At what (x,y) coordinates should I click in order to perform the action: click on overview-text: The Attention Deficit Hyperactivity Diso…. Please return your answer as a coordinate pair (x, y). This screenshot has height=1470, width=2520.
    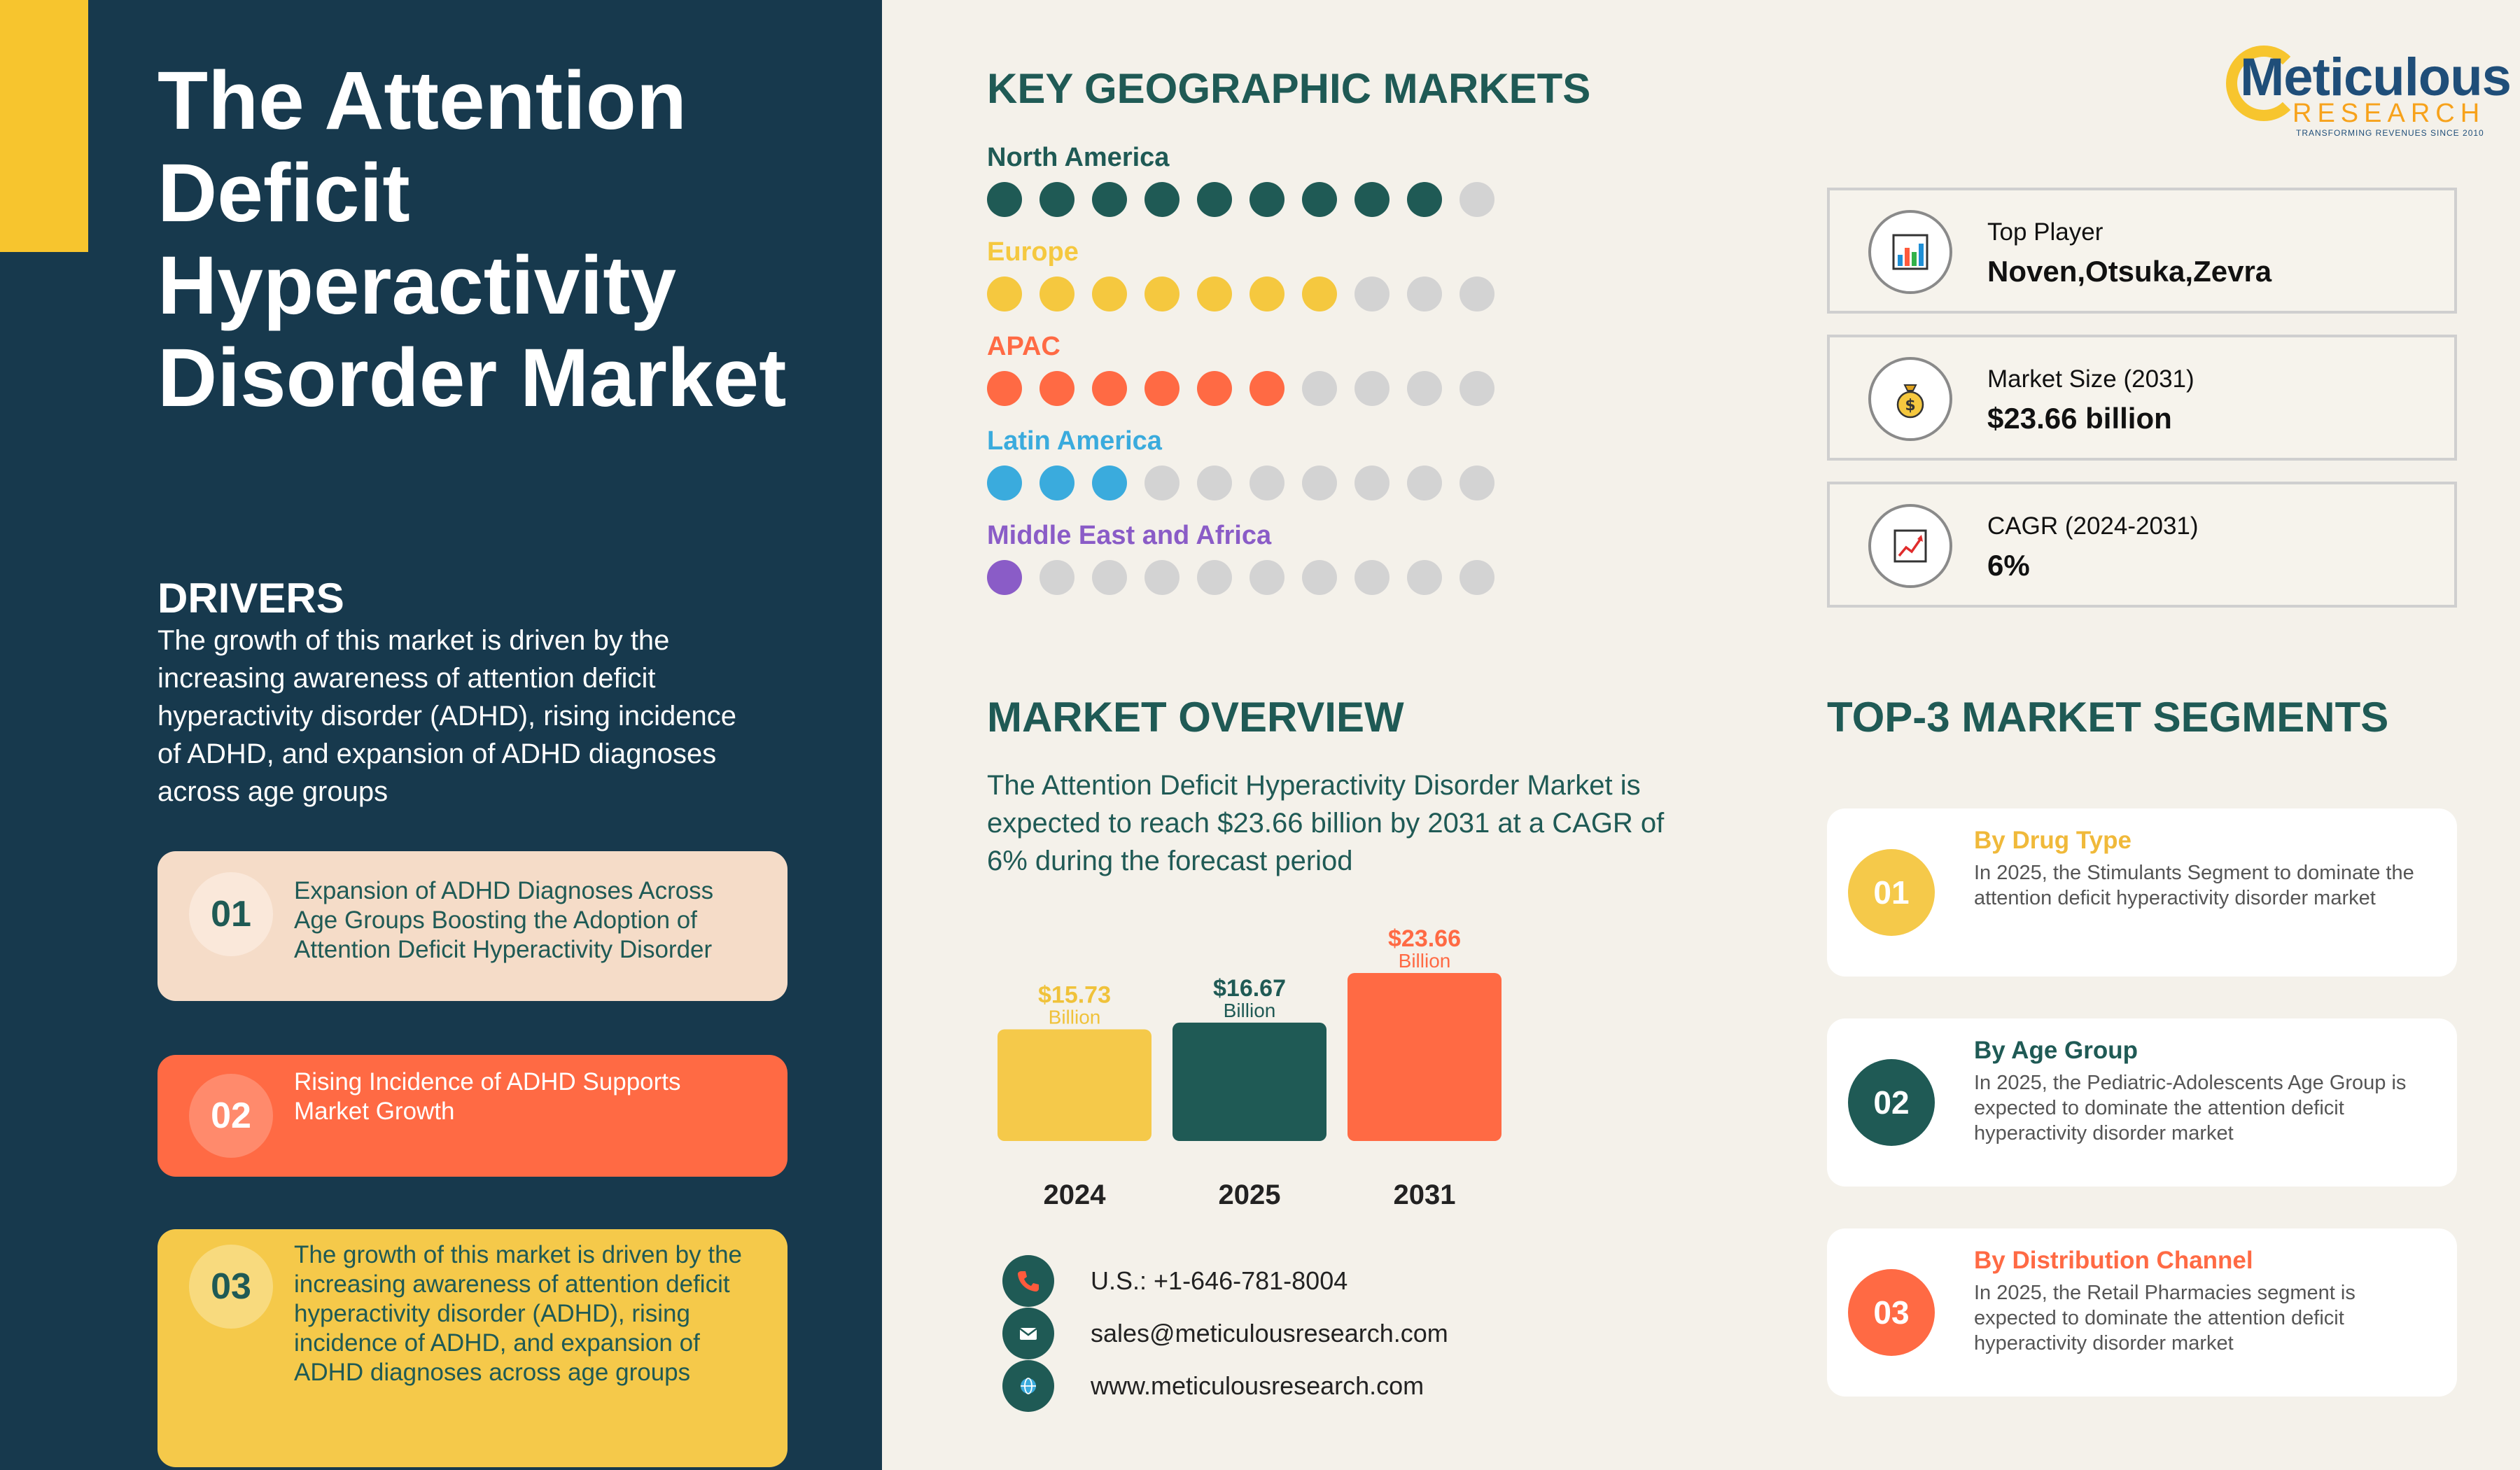
    Looking at the image, I should click on (1326, 823).